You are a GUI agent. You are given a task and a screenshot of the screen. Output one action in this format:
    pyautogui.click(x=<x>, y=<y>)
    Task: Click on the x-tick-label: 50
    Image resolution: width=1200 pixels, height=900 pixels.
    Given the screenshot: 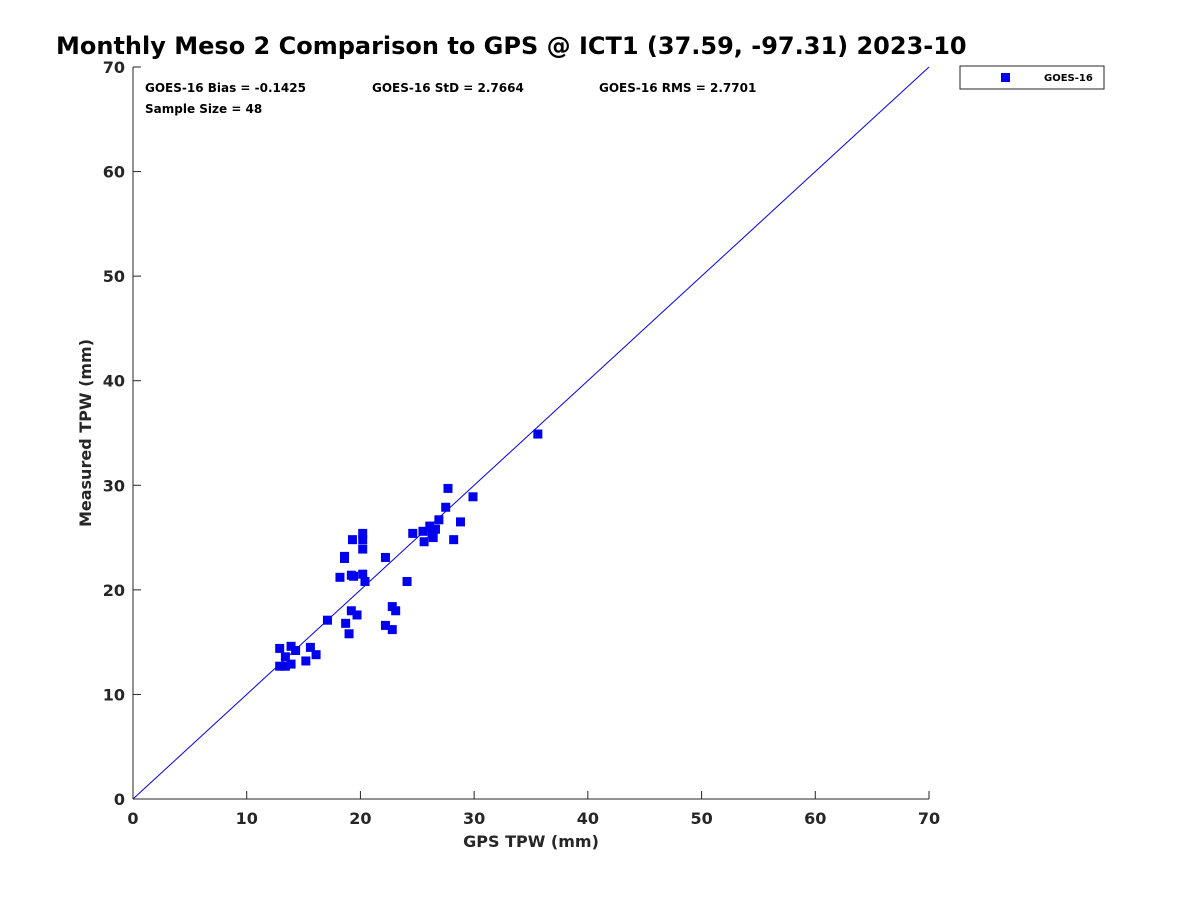 What is the action you would take?
    pyautogui.click(x=701, y=818)
    